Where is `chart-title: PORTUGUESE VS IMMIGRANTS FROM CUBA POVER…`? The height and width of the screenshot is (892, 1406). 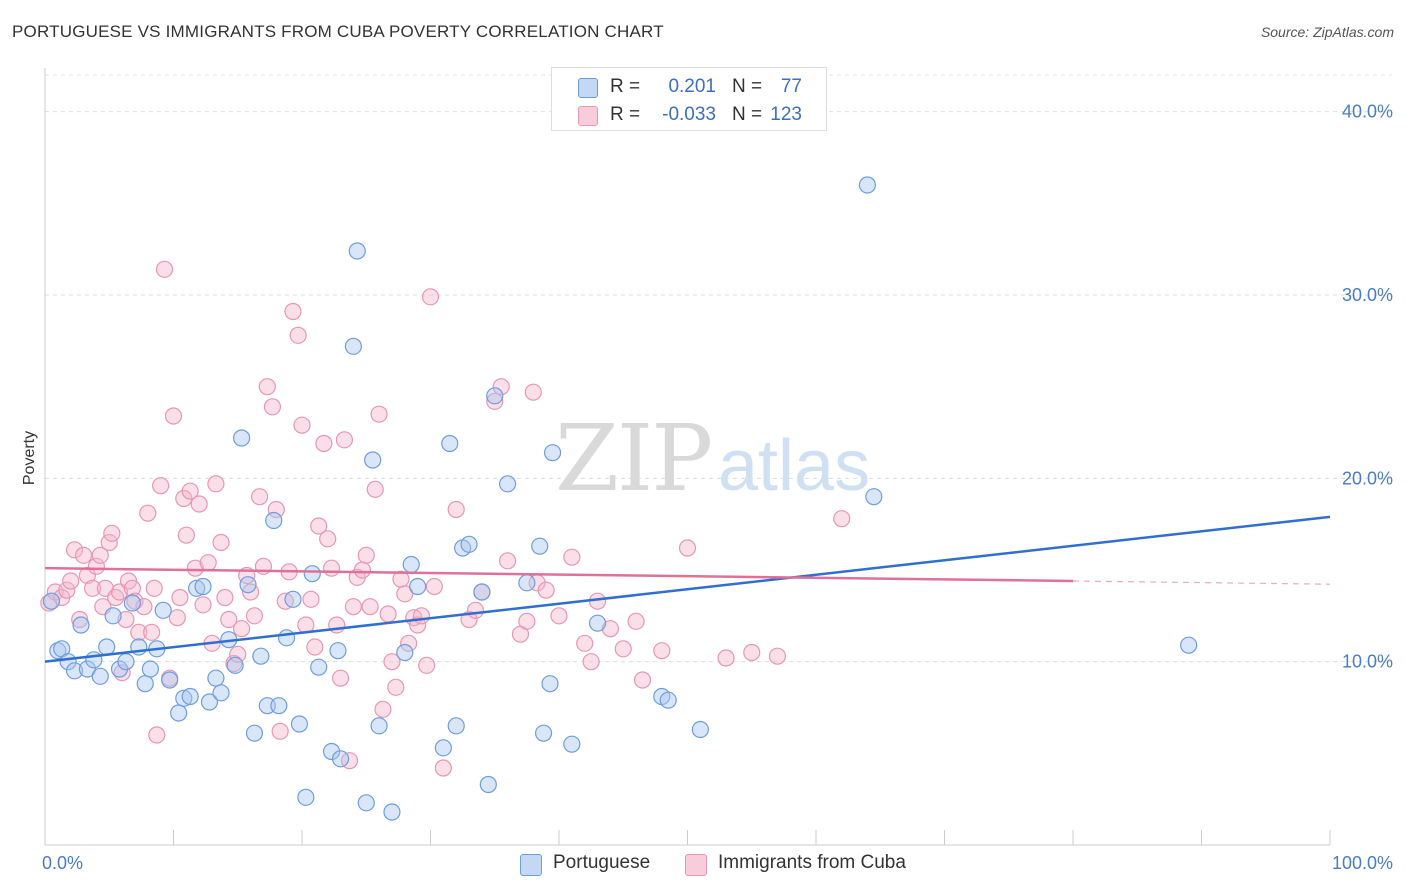
chart-title: PORTUGUESE VS IMMIGRANTS FROM CUBA POVER… is located at coordinates (338, 31).